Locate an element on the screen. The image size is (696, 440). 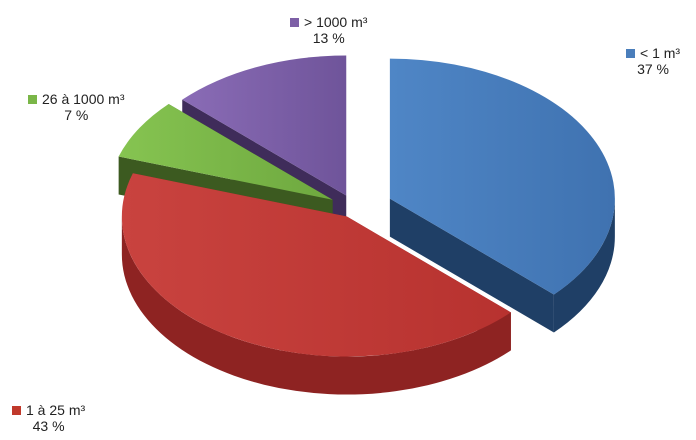
pie-slice-3-top is located at coordinates (264, 125).